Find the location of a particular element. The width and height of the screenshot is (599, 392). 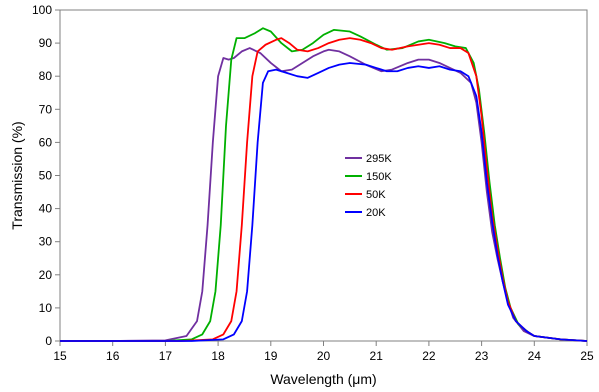

y-axis-title: Transmission (%) is located at coordinates (17, 175).